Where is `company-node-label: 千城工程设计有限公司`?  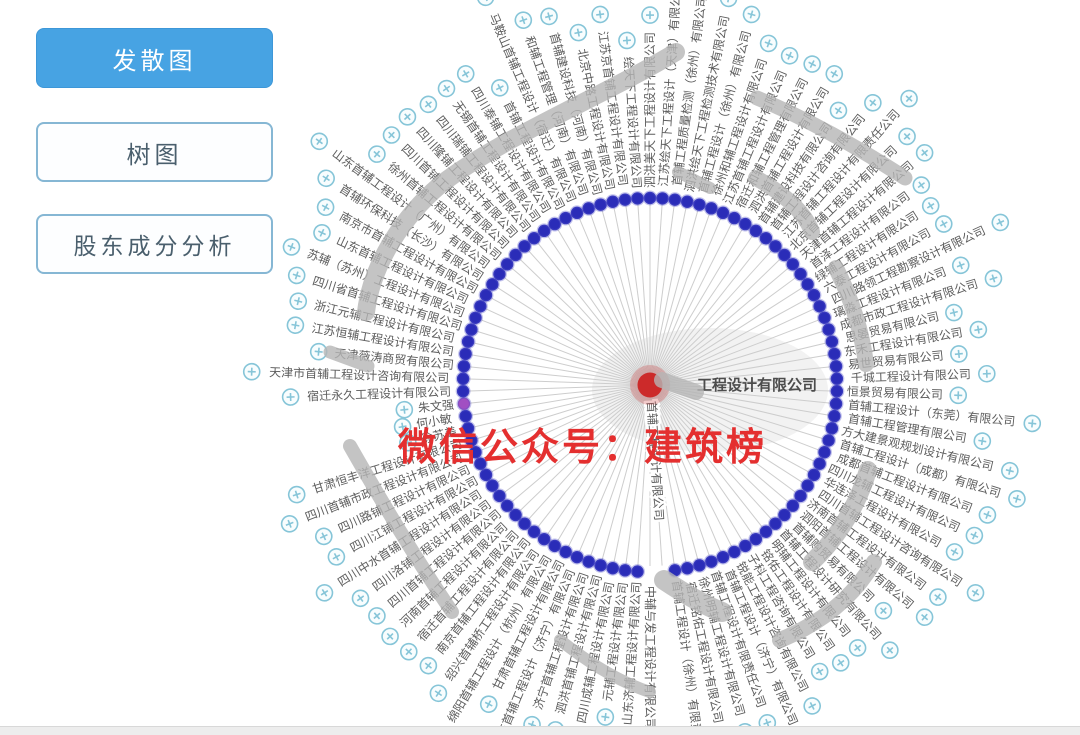
company-node-label: 千城工程设计有限公司 is located at coordinates (911, 375).